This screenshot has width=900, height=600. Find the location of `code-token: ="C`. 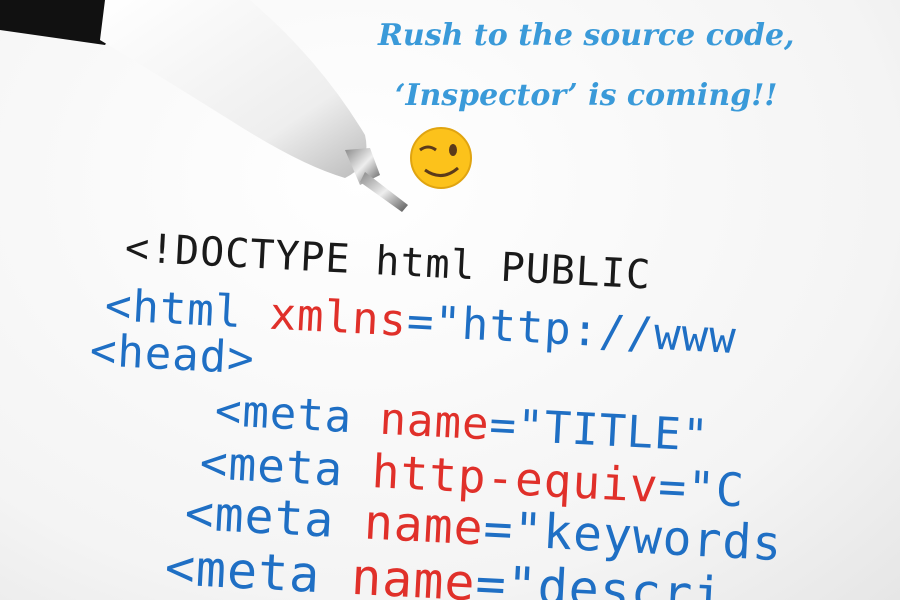

code-token: ="C is located at coordinates (701, 488).